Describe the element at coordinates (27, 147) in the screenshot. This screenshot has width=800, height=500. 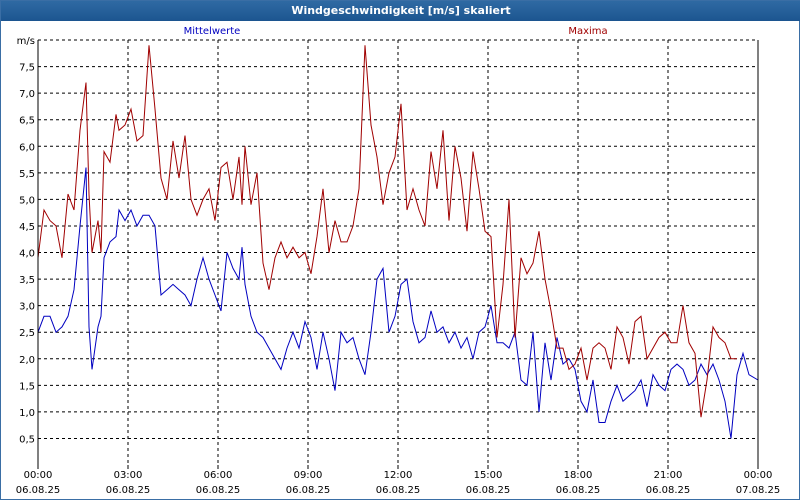
I see `y-tick-label: 6,0` at that location.